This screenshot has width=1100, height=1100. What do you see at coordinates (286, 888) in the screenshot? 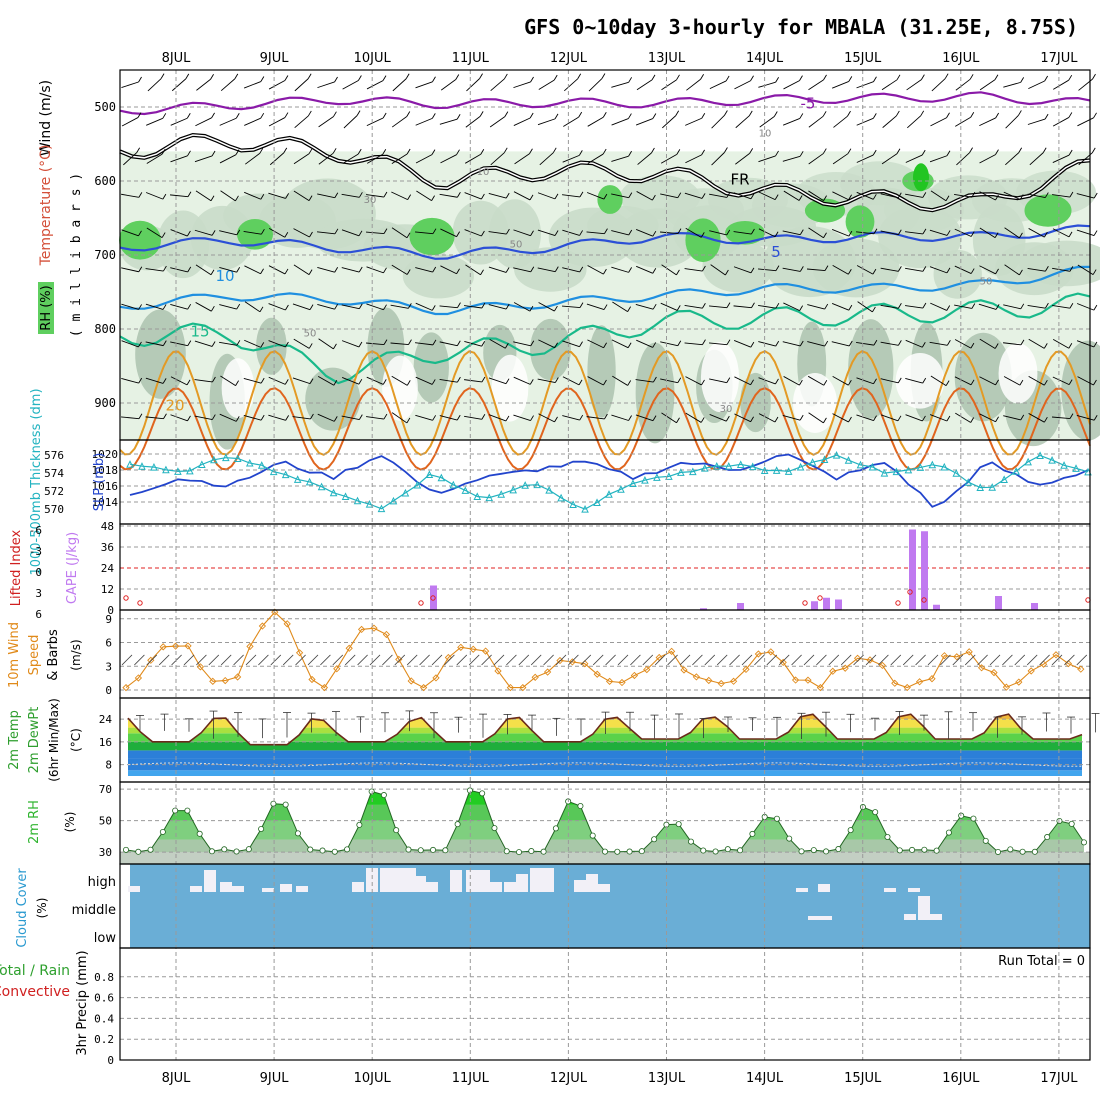
I see `cloud-high-bar` at bounding box center [286, 888].